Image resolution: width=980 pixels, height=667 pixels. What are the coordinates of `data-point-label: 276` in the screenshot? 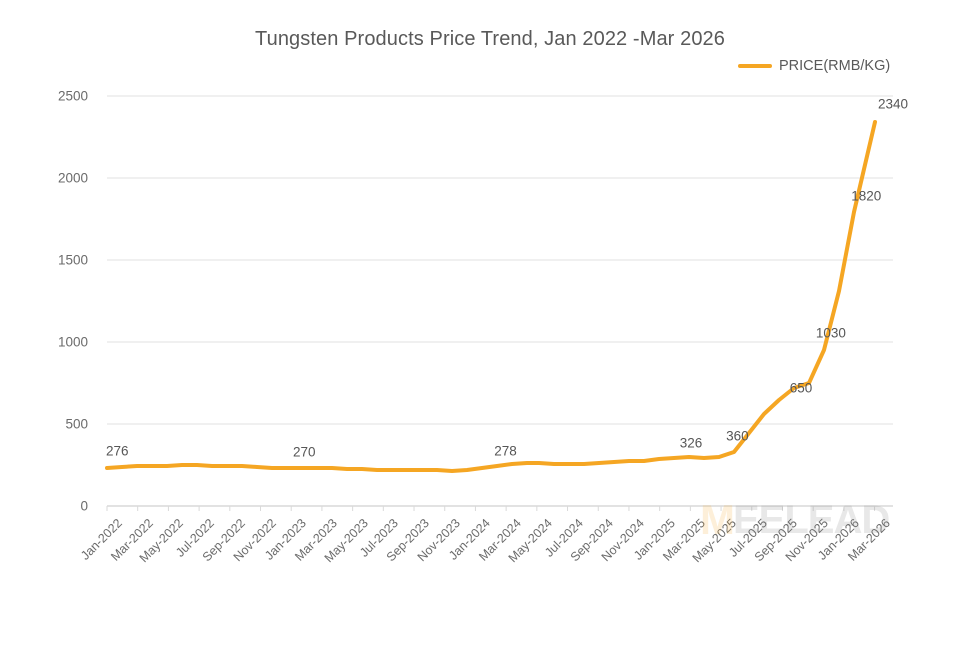 It's located at (117, 451).